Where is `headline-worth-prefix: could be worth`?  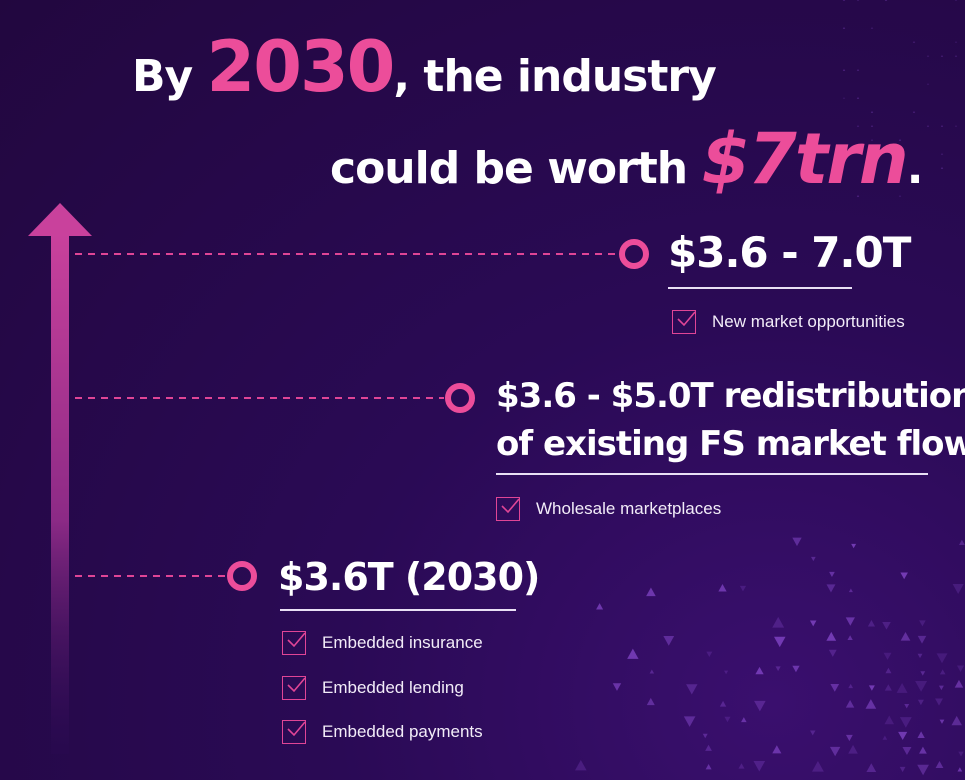 headline-worth-prefix: could be worth is located at coordinates (509, 168).